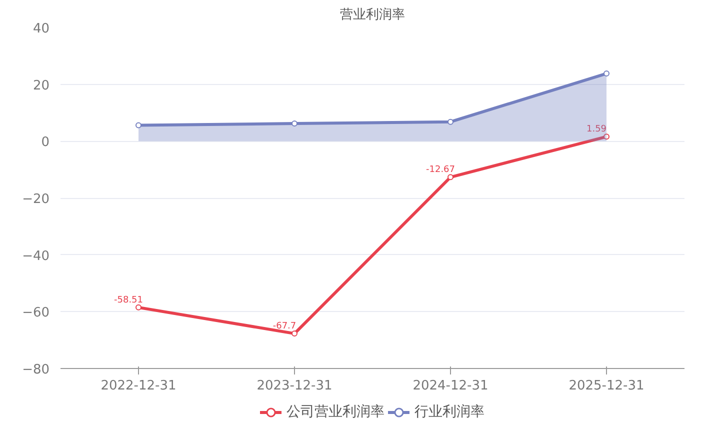  Describe the element at coordinates (45, 142) in the screenshot. I see `y-tick-label: 0` at that location.